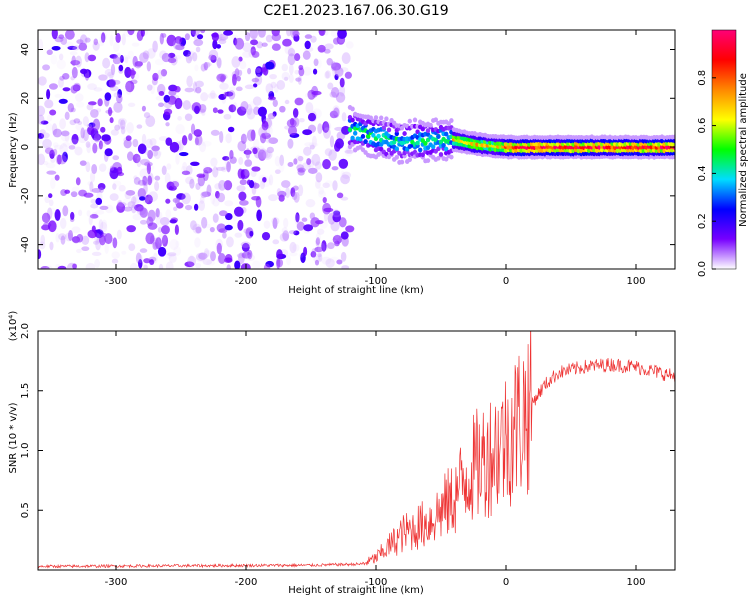  I want to click on x-tick-label: -100, so click(376, 582).